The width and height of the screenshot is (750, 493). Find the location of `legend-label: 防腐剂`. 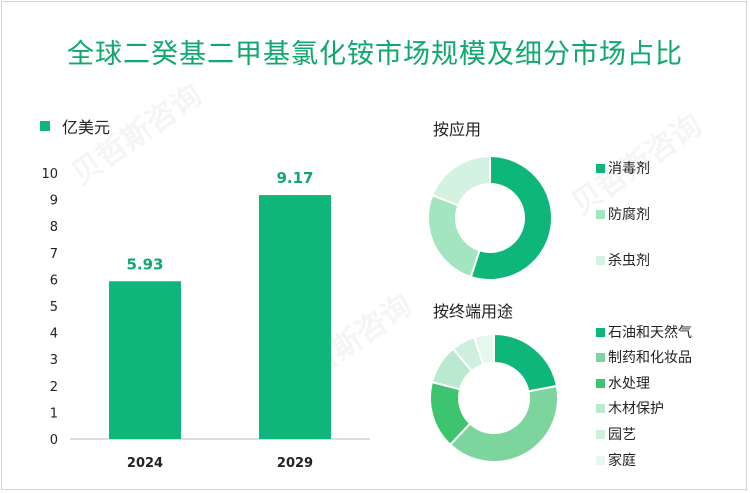

legend-label: 防腐剂 is located at coordinates (629, 214).